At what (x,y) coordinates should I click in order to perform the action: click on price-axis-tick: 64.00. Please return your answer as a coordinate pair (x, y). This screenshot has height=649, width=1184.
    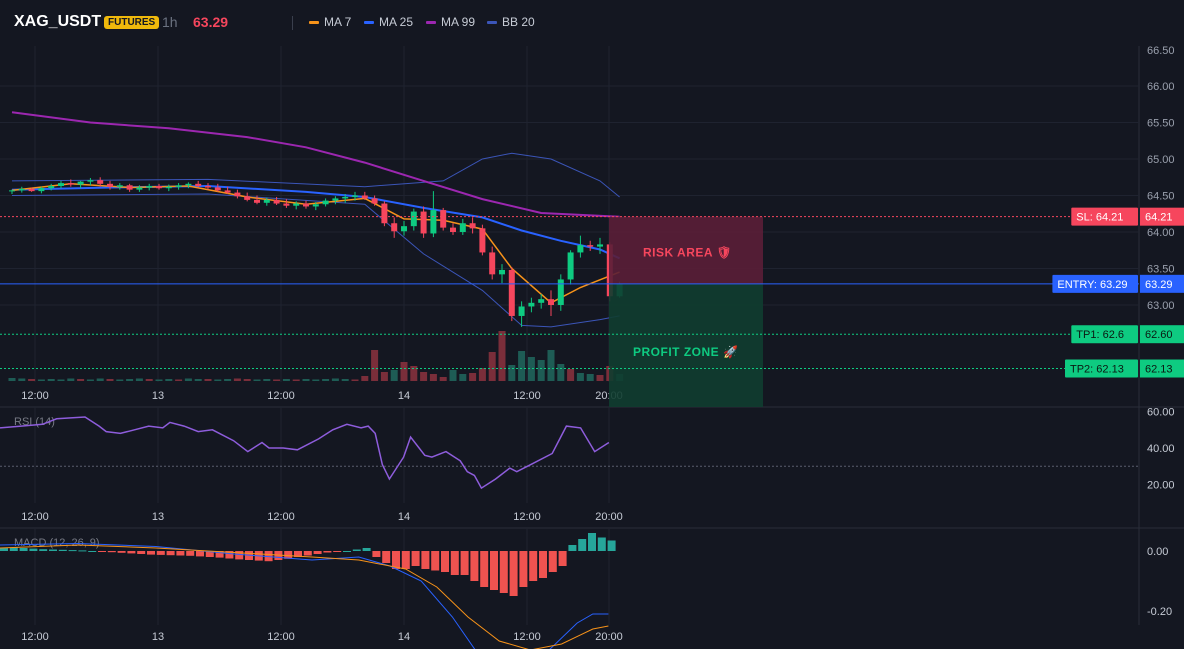
    Looking at the image, I should click on (1161, 233).